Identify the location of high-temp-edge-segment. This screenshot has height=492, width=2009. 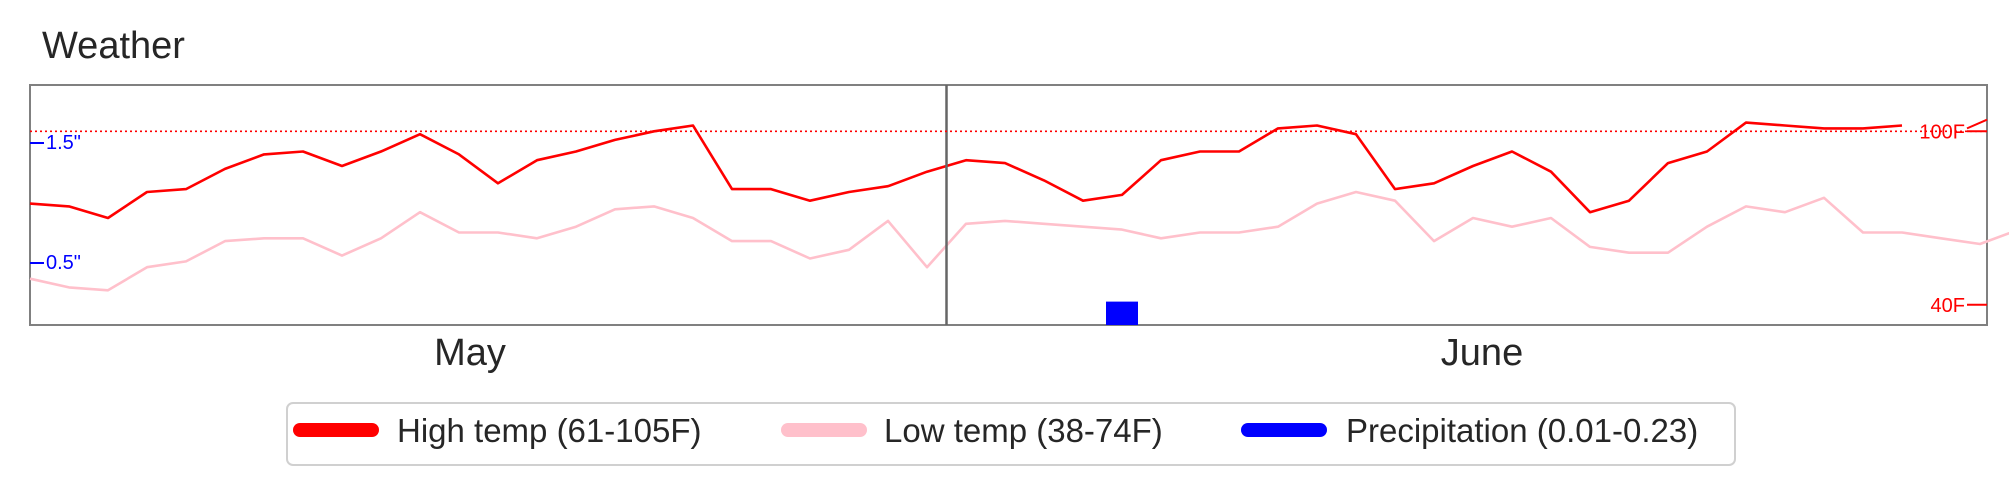
(1977, 124).